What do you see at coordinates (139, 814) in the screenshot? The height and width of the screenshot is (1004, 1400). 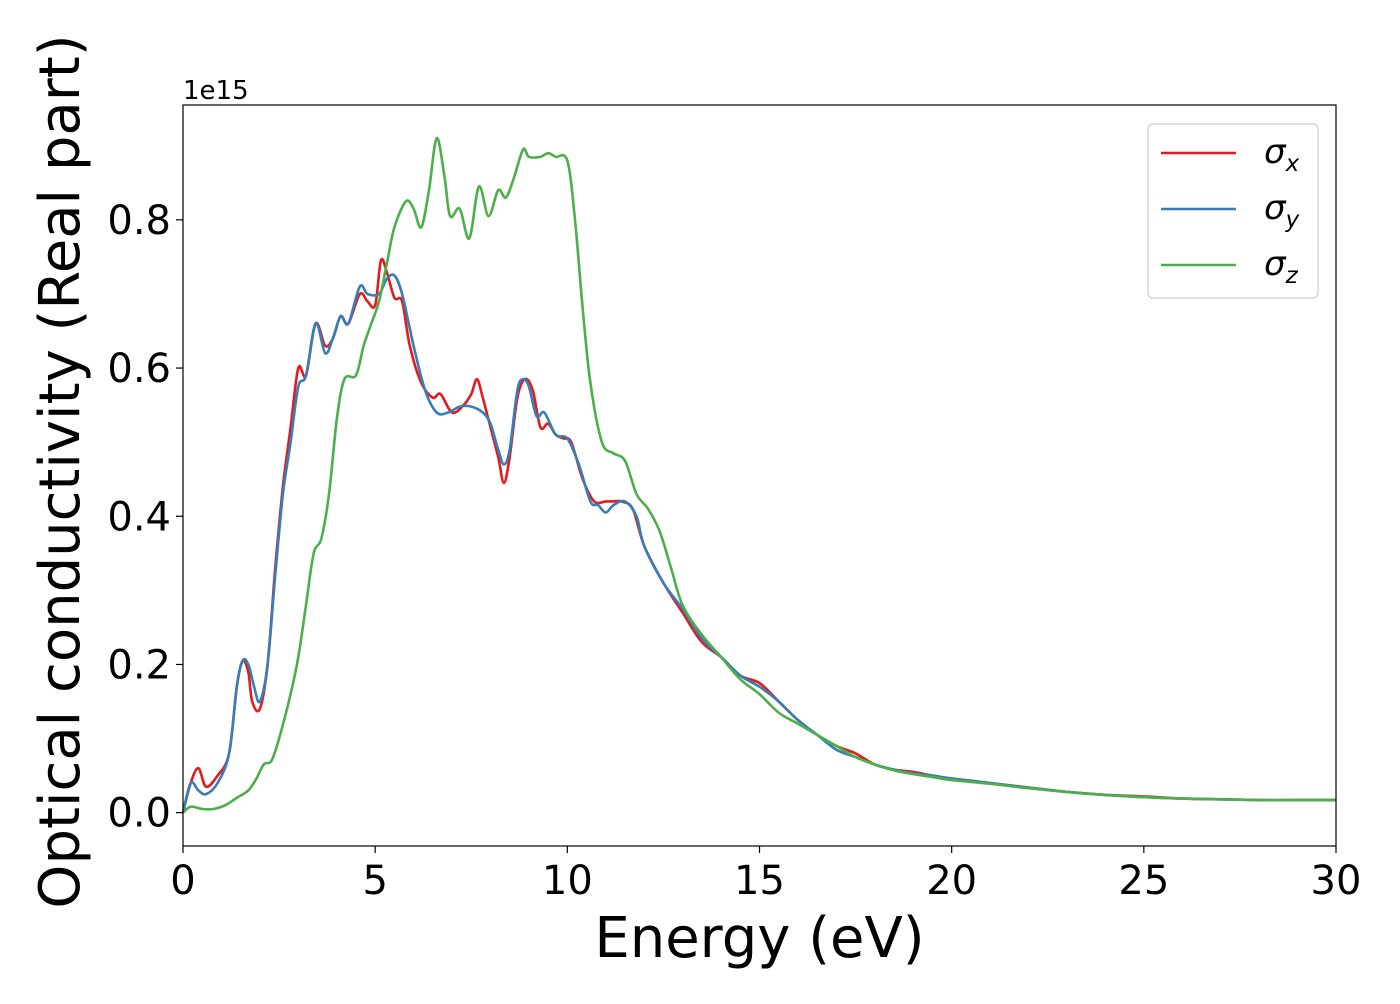 I see `y-tick-label: 0.0` at bounding box center [139, 814].